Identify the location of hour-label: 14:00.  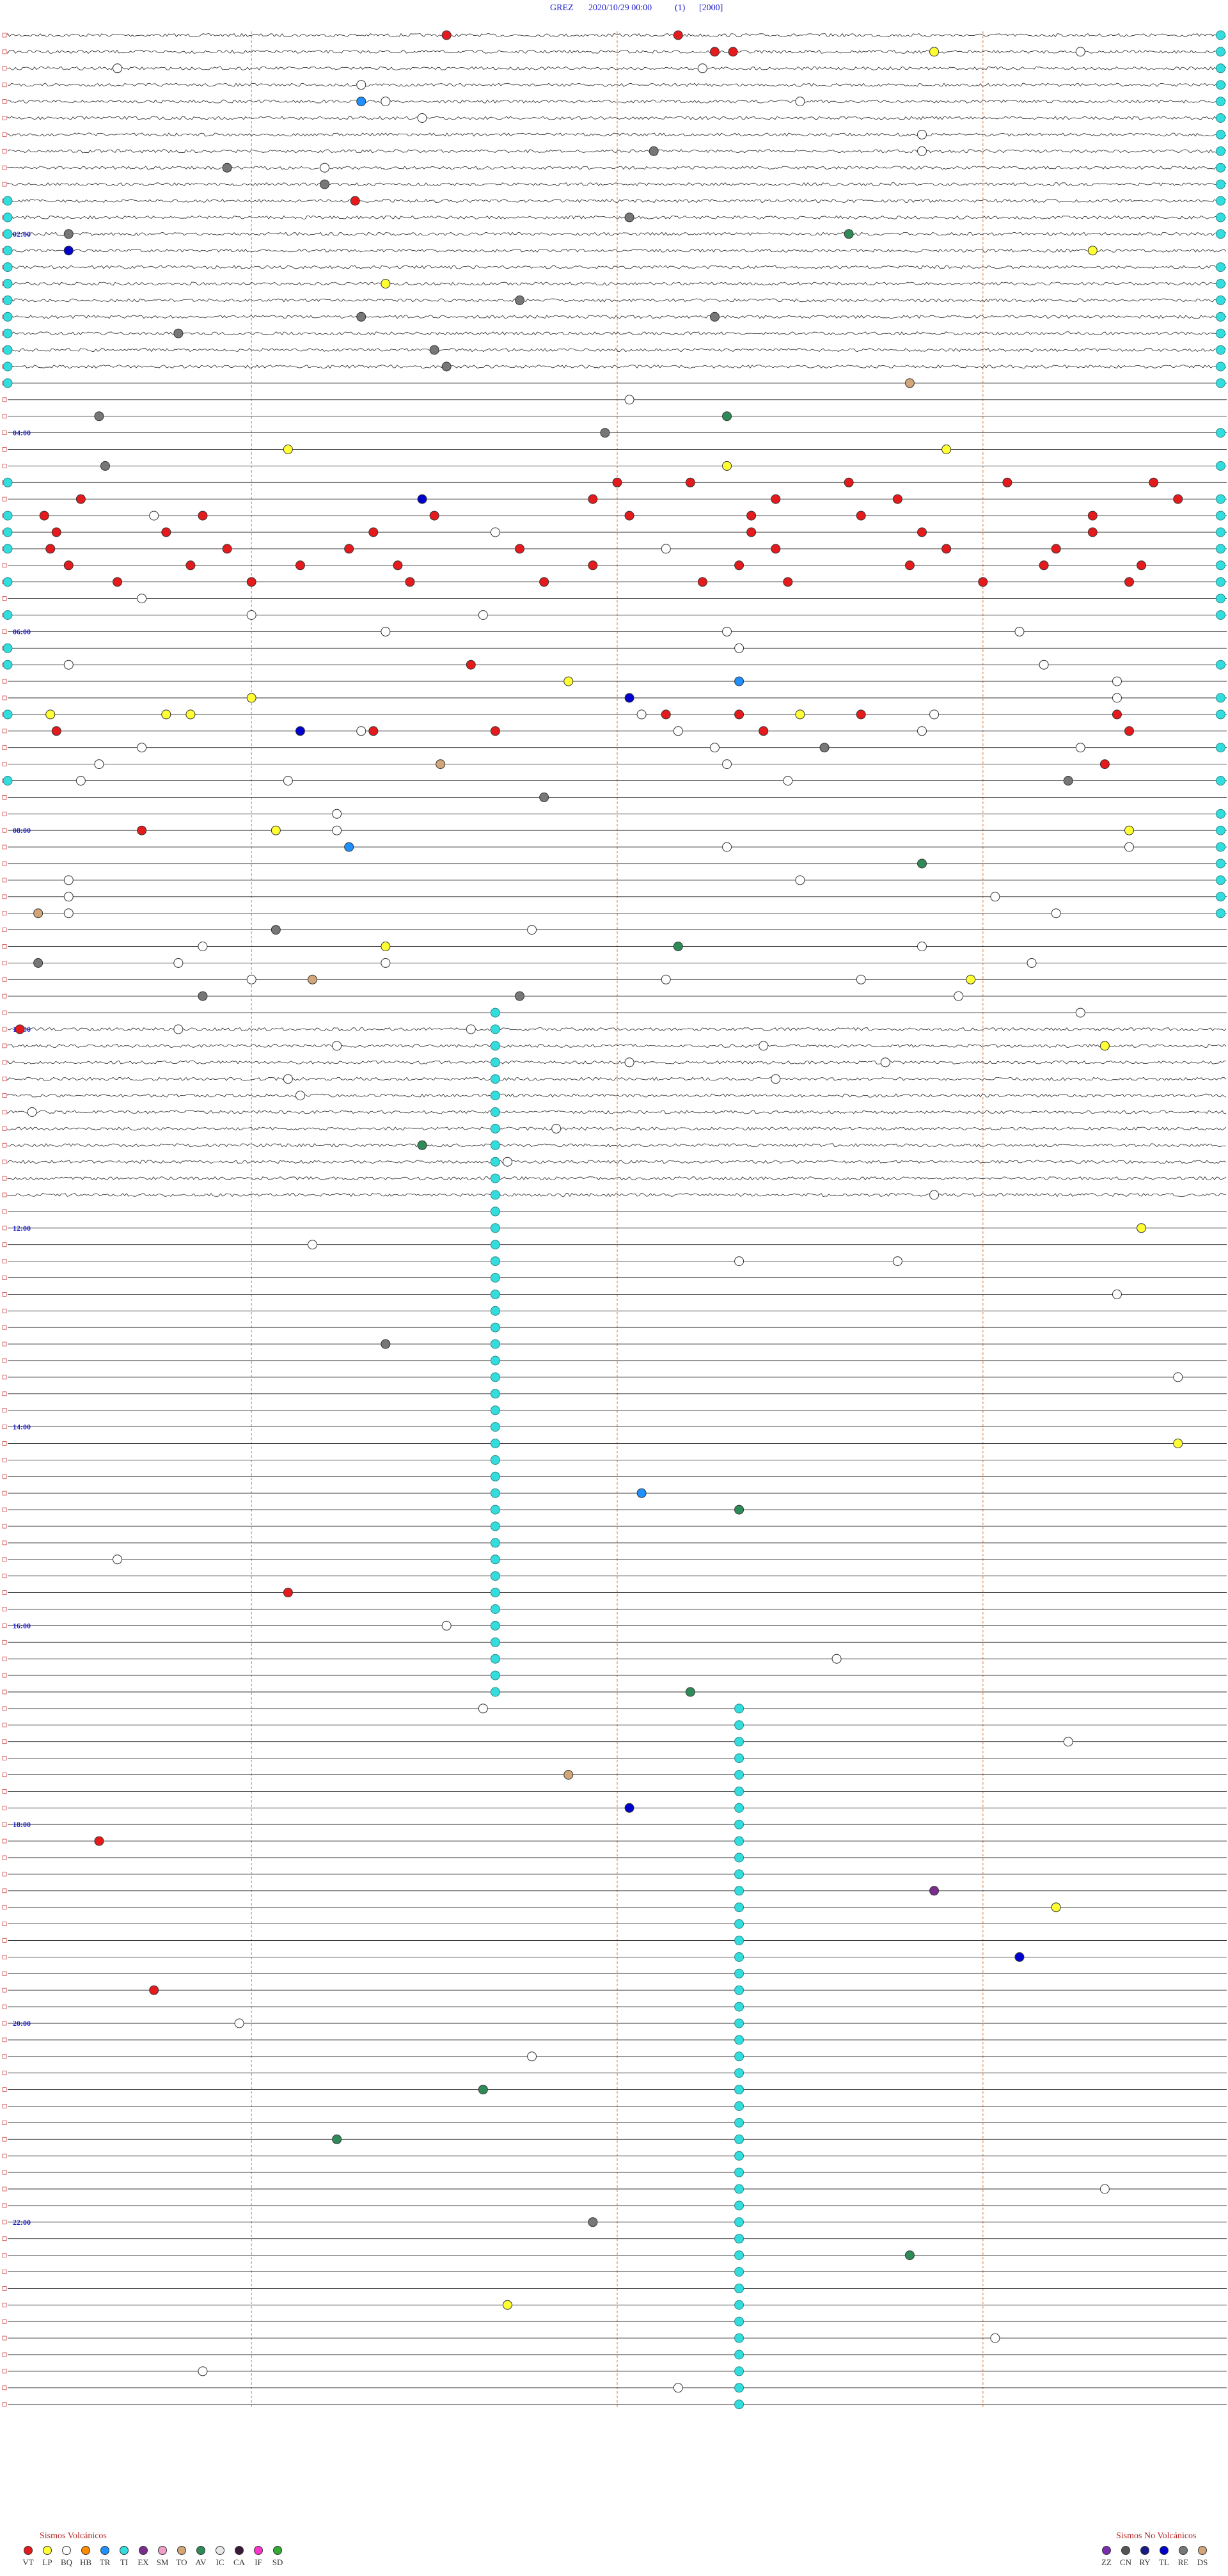
(22, 1427).